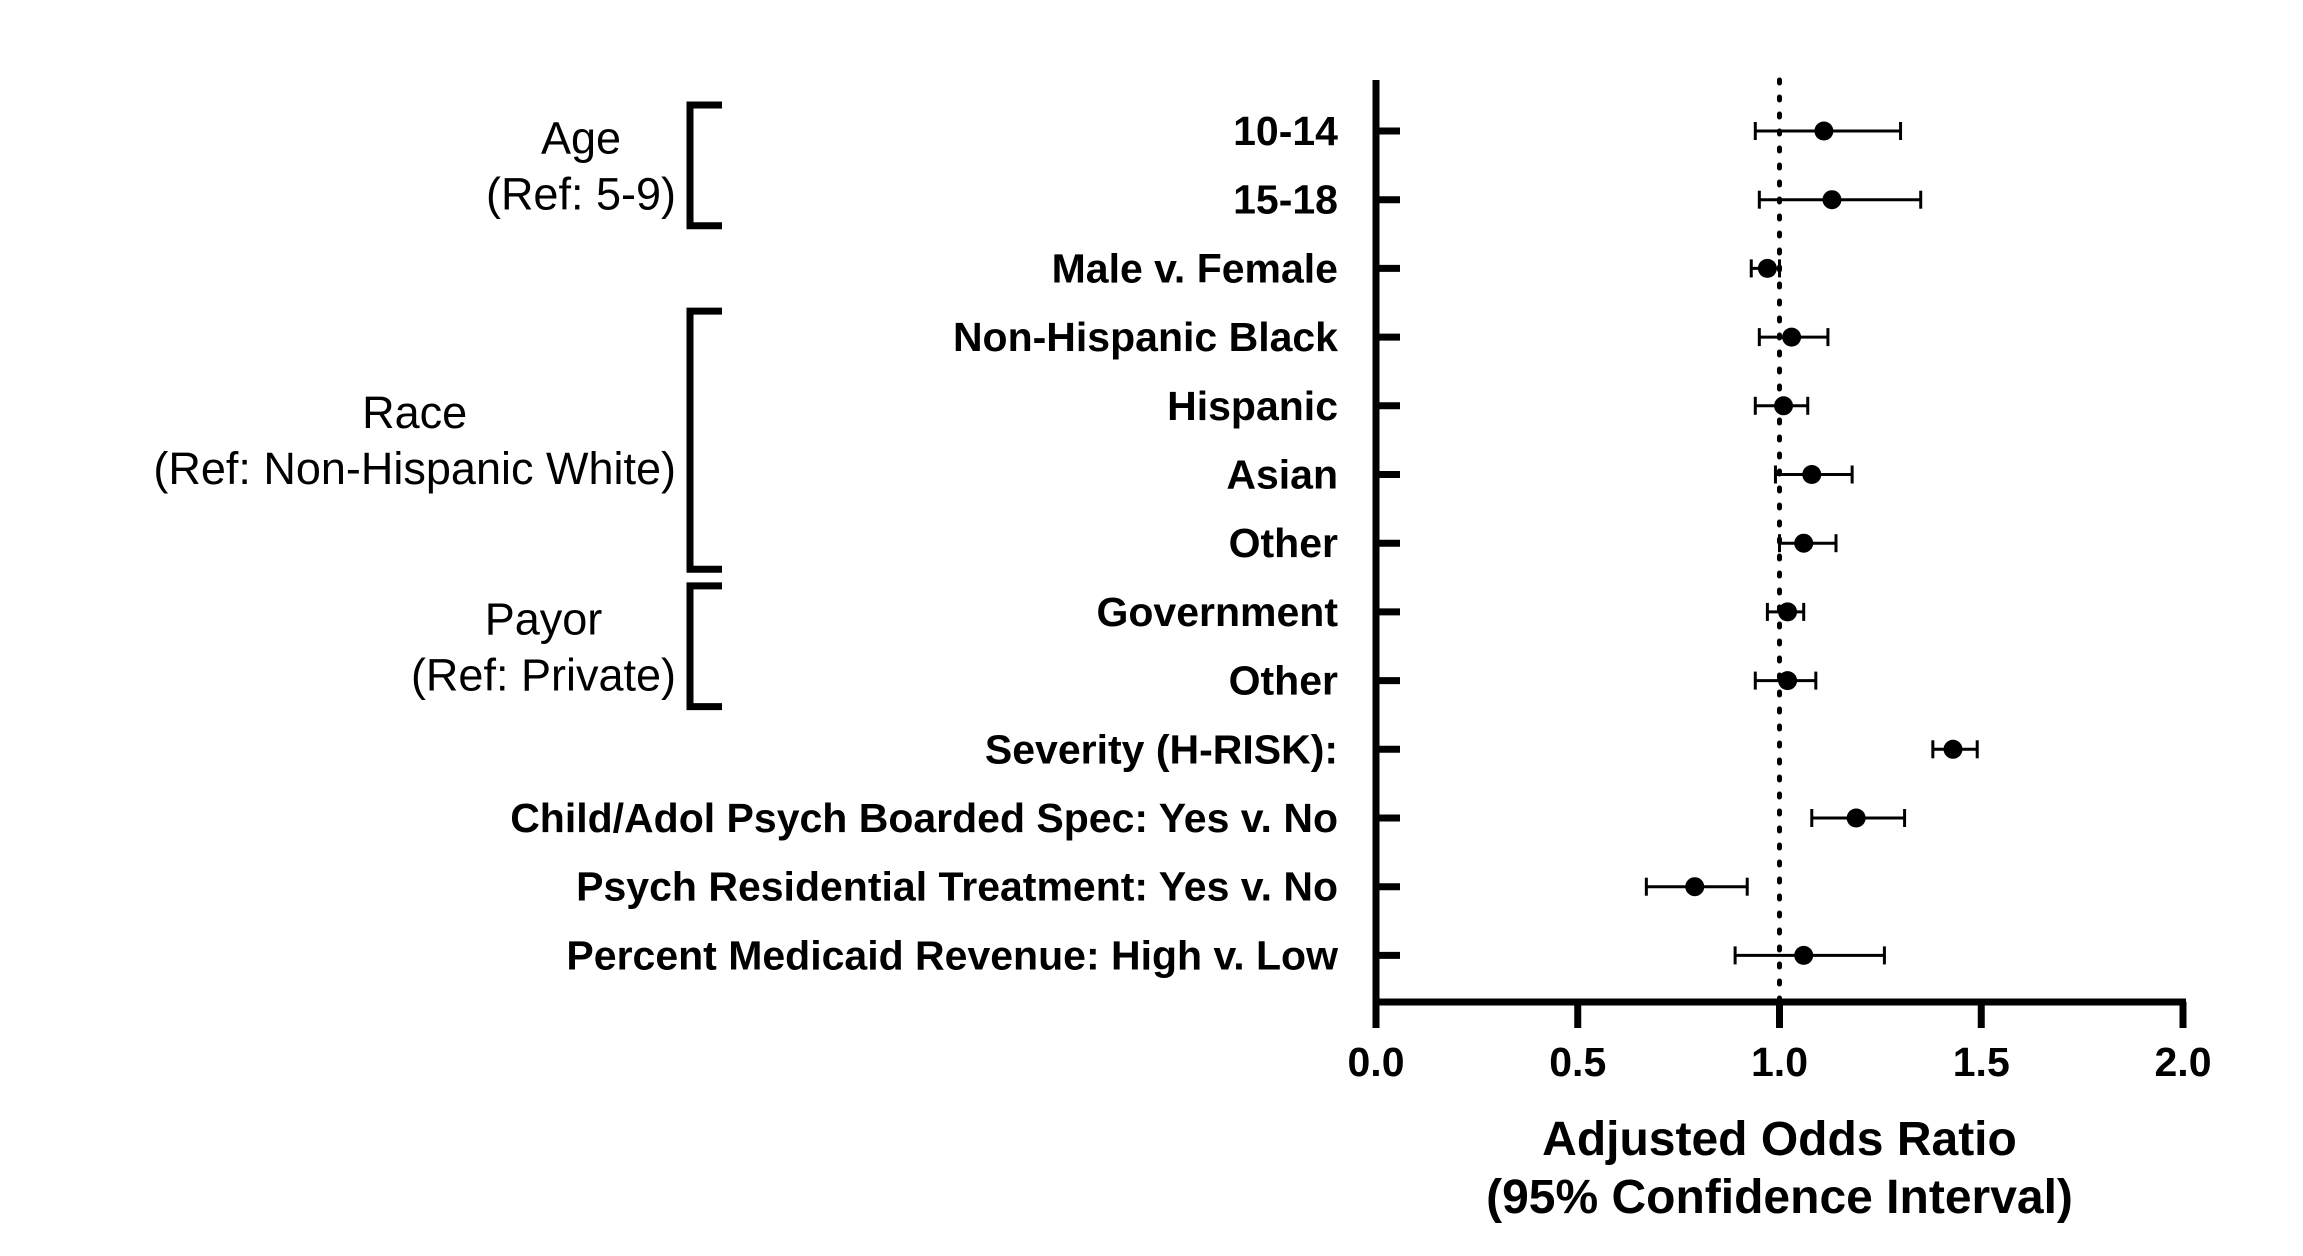 This screenshot has height=1256, width=2303. What do you see at coordinates (1145, 337) in the screenshot?
I see `row-label: Non-Hispanic Black` at bounding box center [1145, 337].